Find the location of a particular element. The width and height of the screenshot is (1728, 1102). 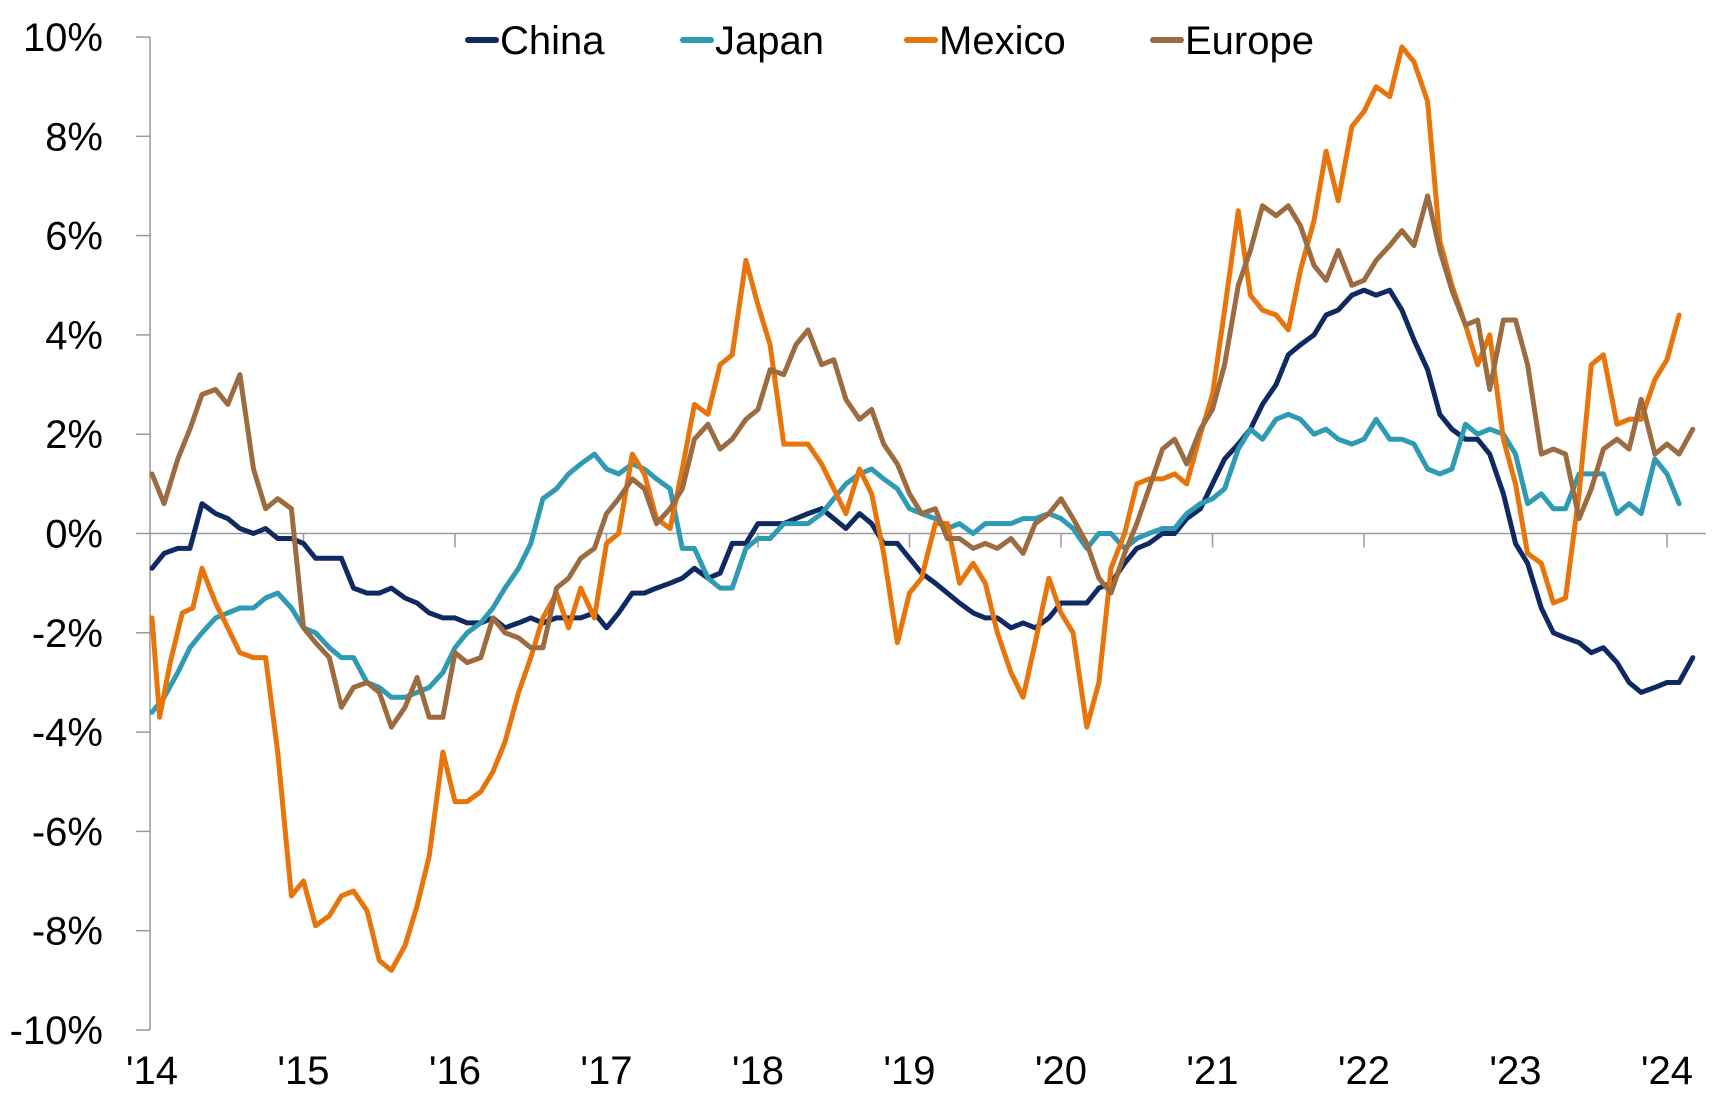

x-tick-label: '24 is located at coordinates (1667, 1071).